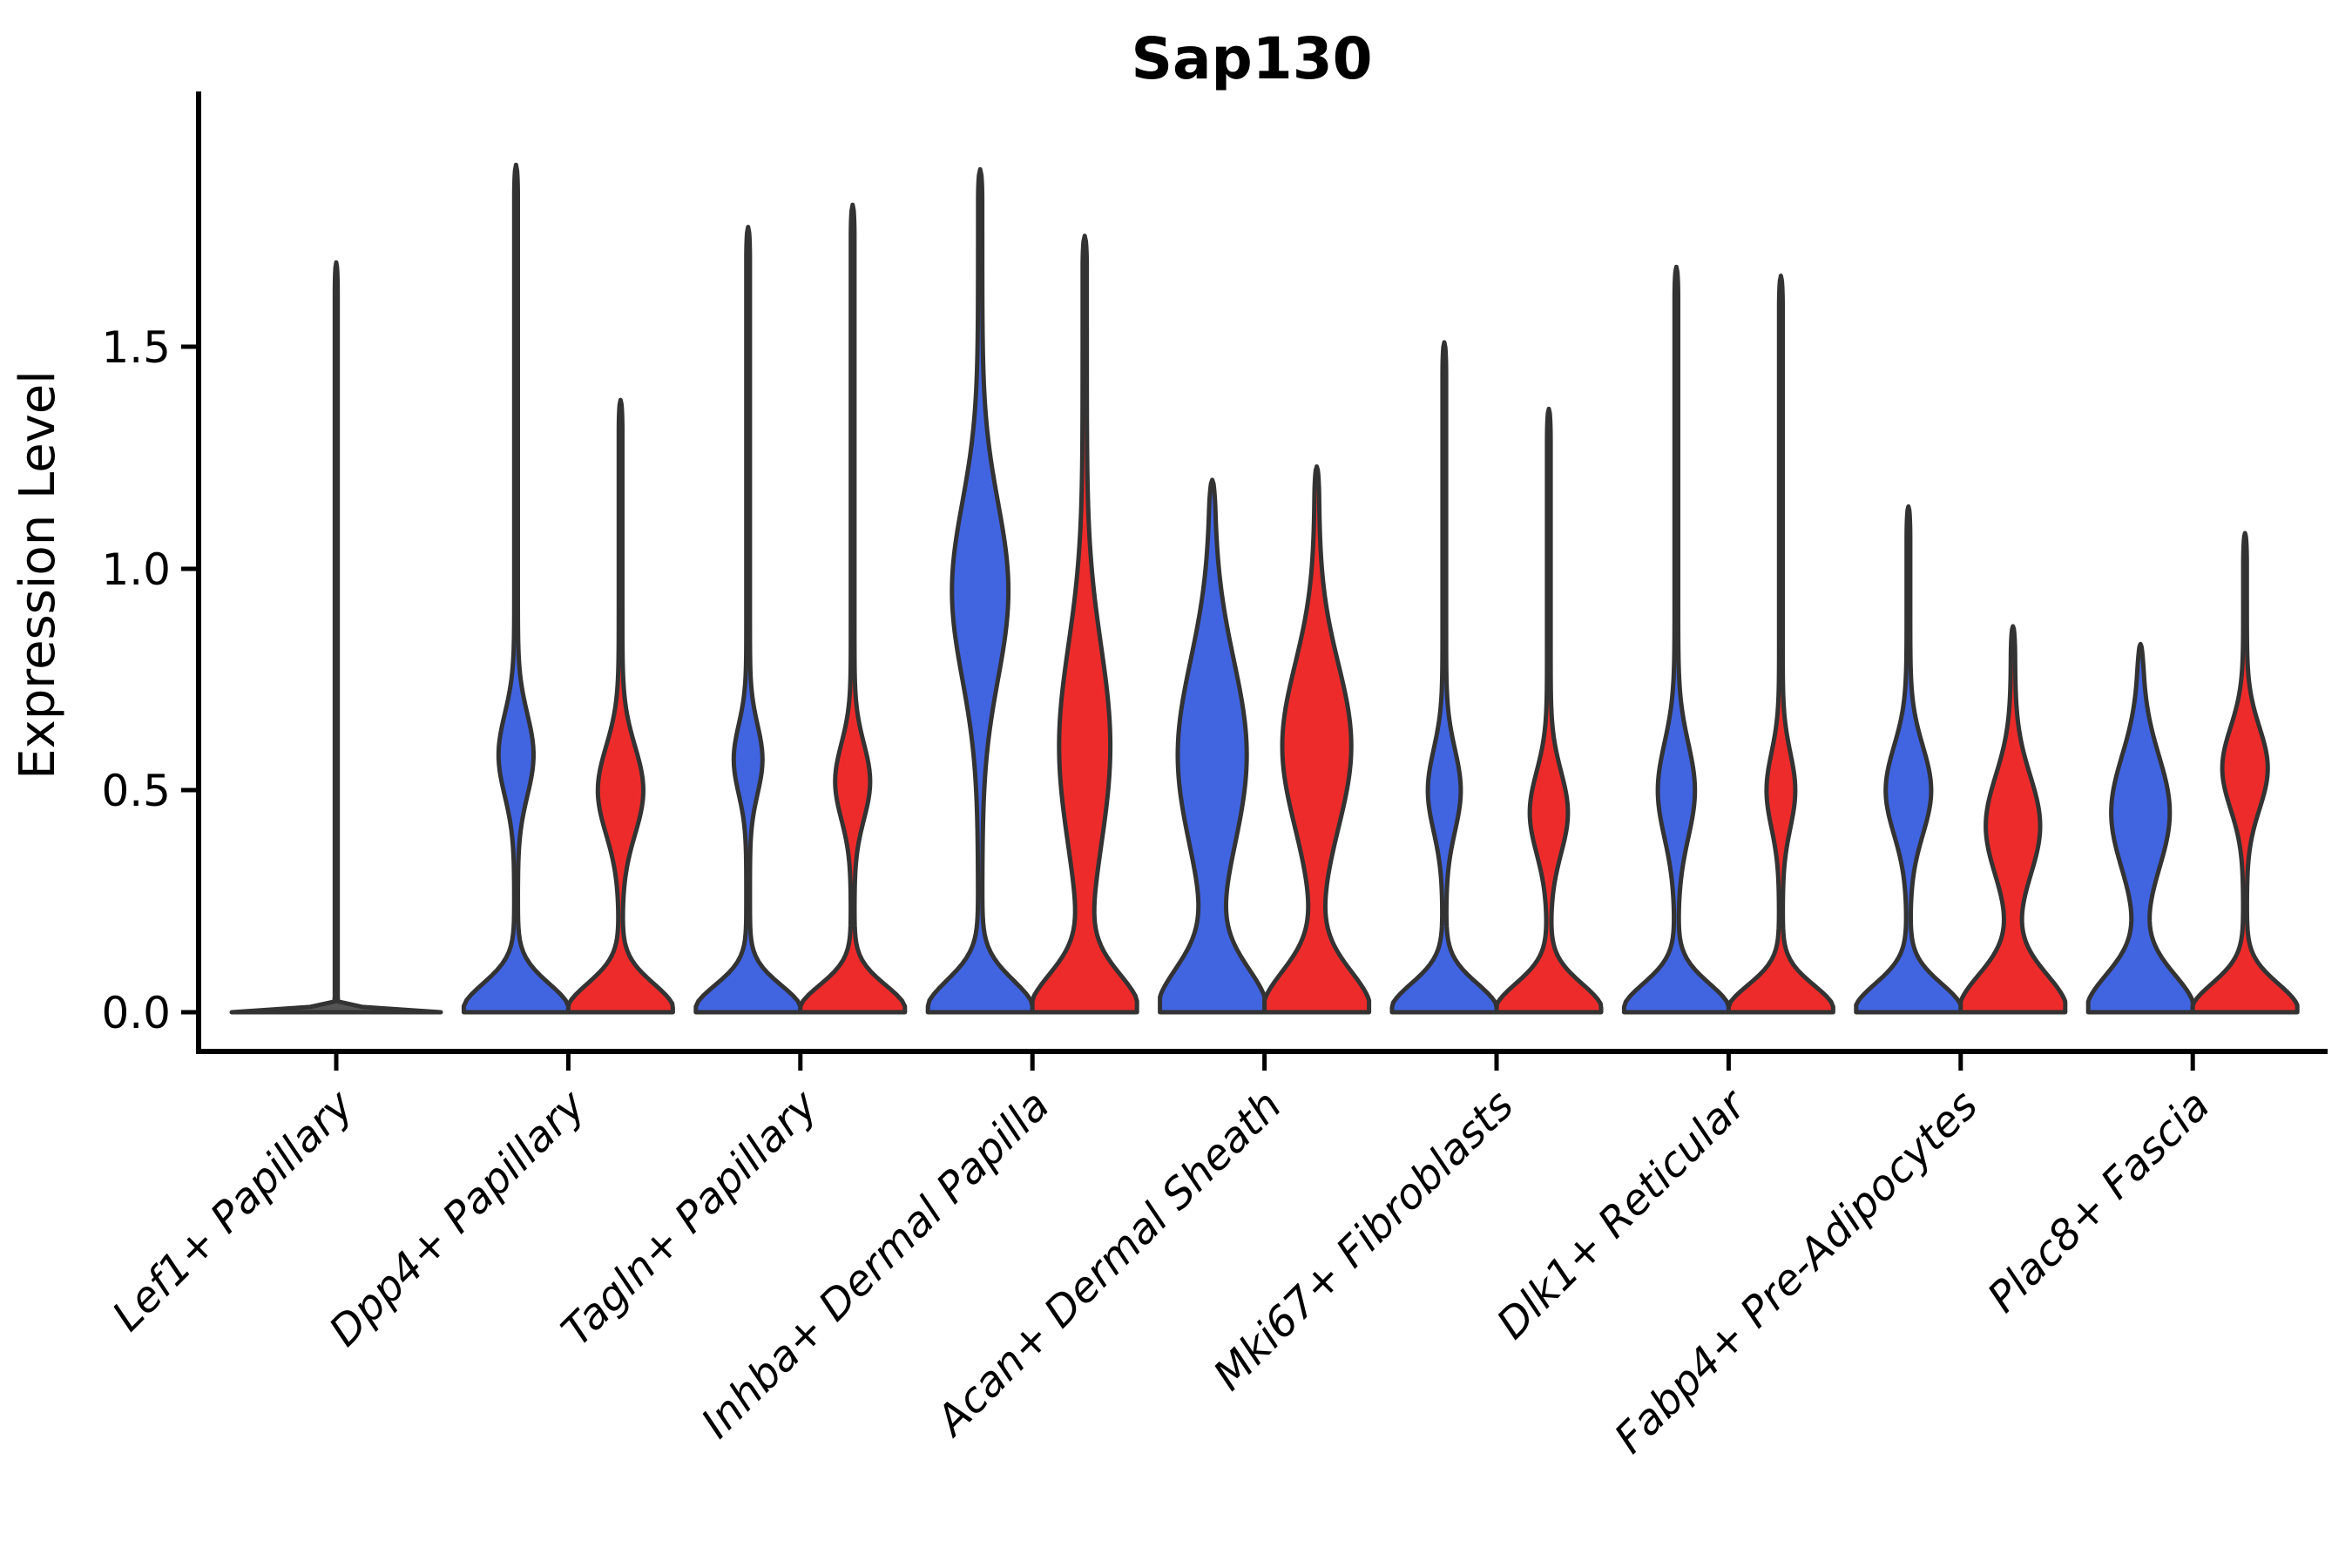 Image resolution: width=2352 pixels, height=1568 pixels. Describe the element at coordinates (1212, 746) in the screenshot. I see `violin-acan-dermal-sheath-blue` at that location.